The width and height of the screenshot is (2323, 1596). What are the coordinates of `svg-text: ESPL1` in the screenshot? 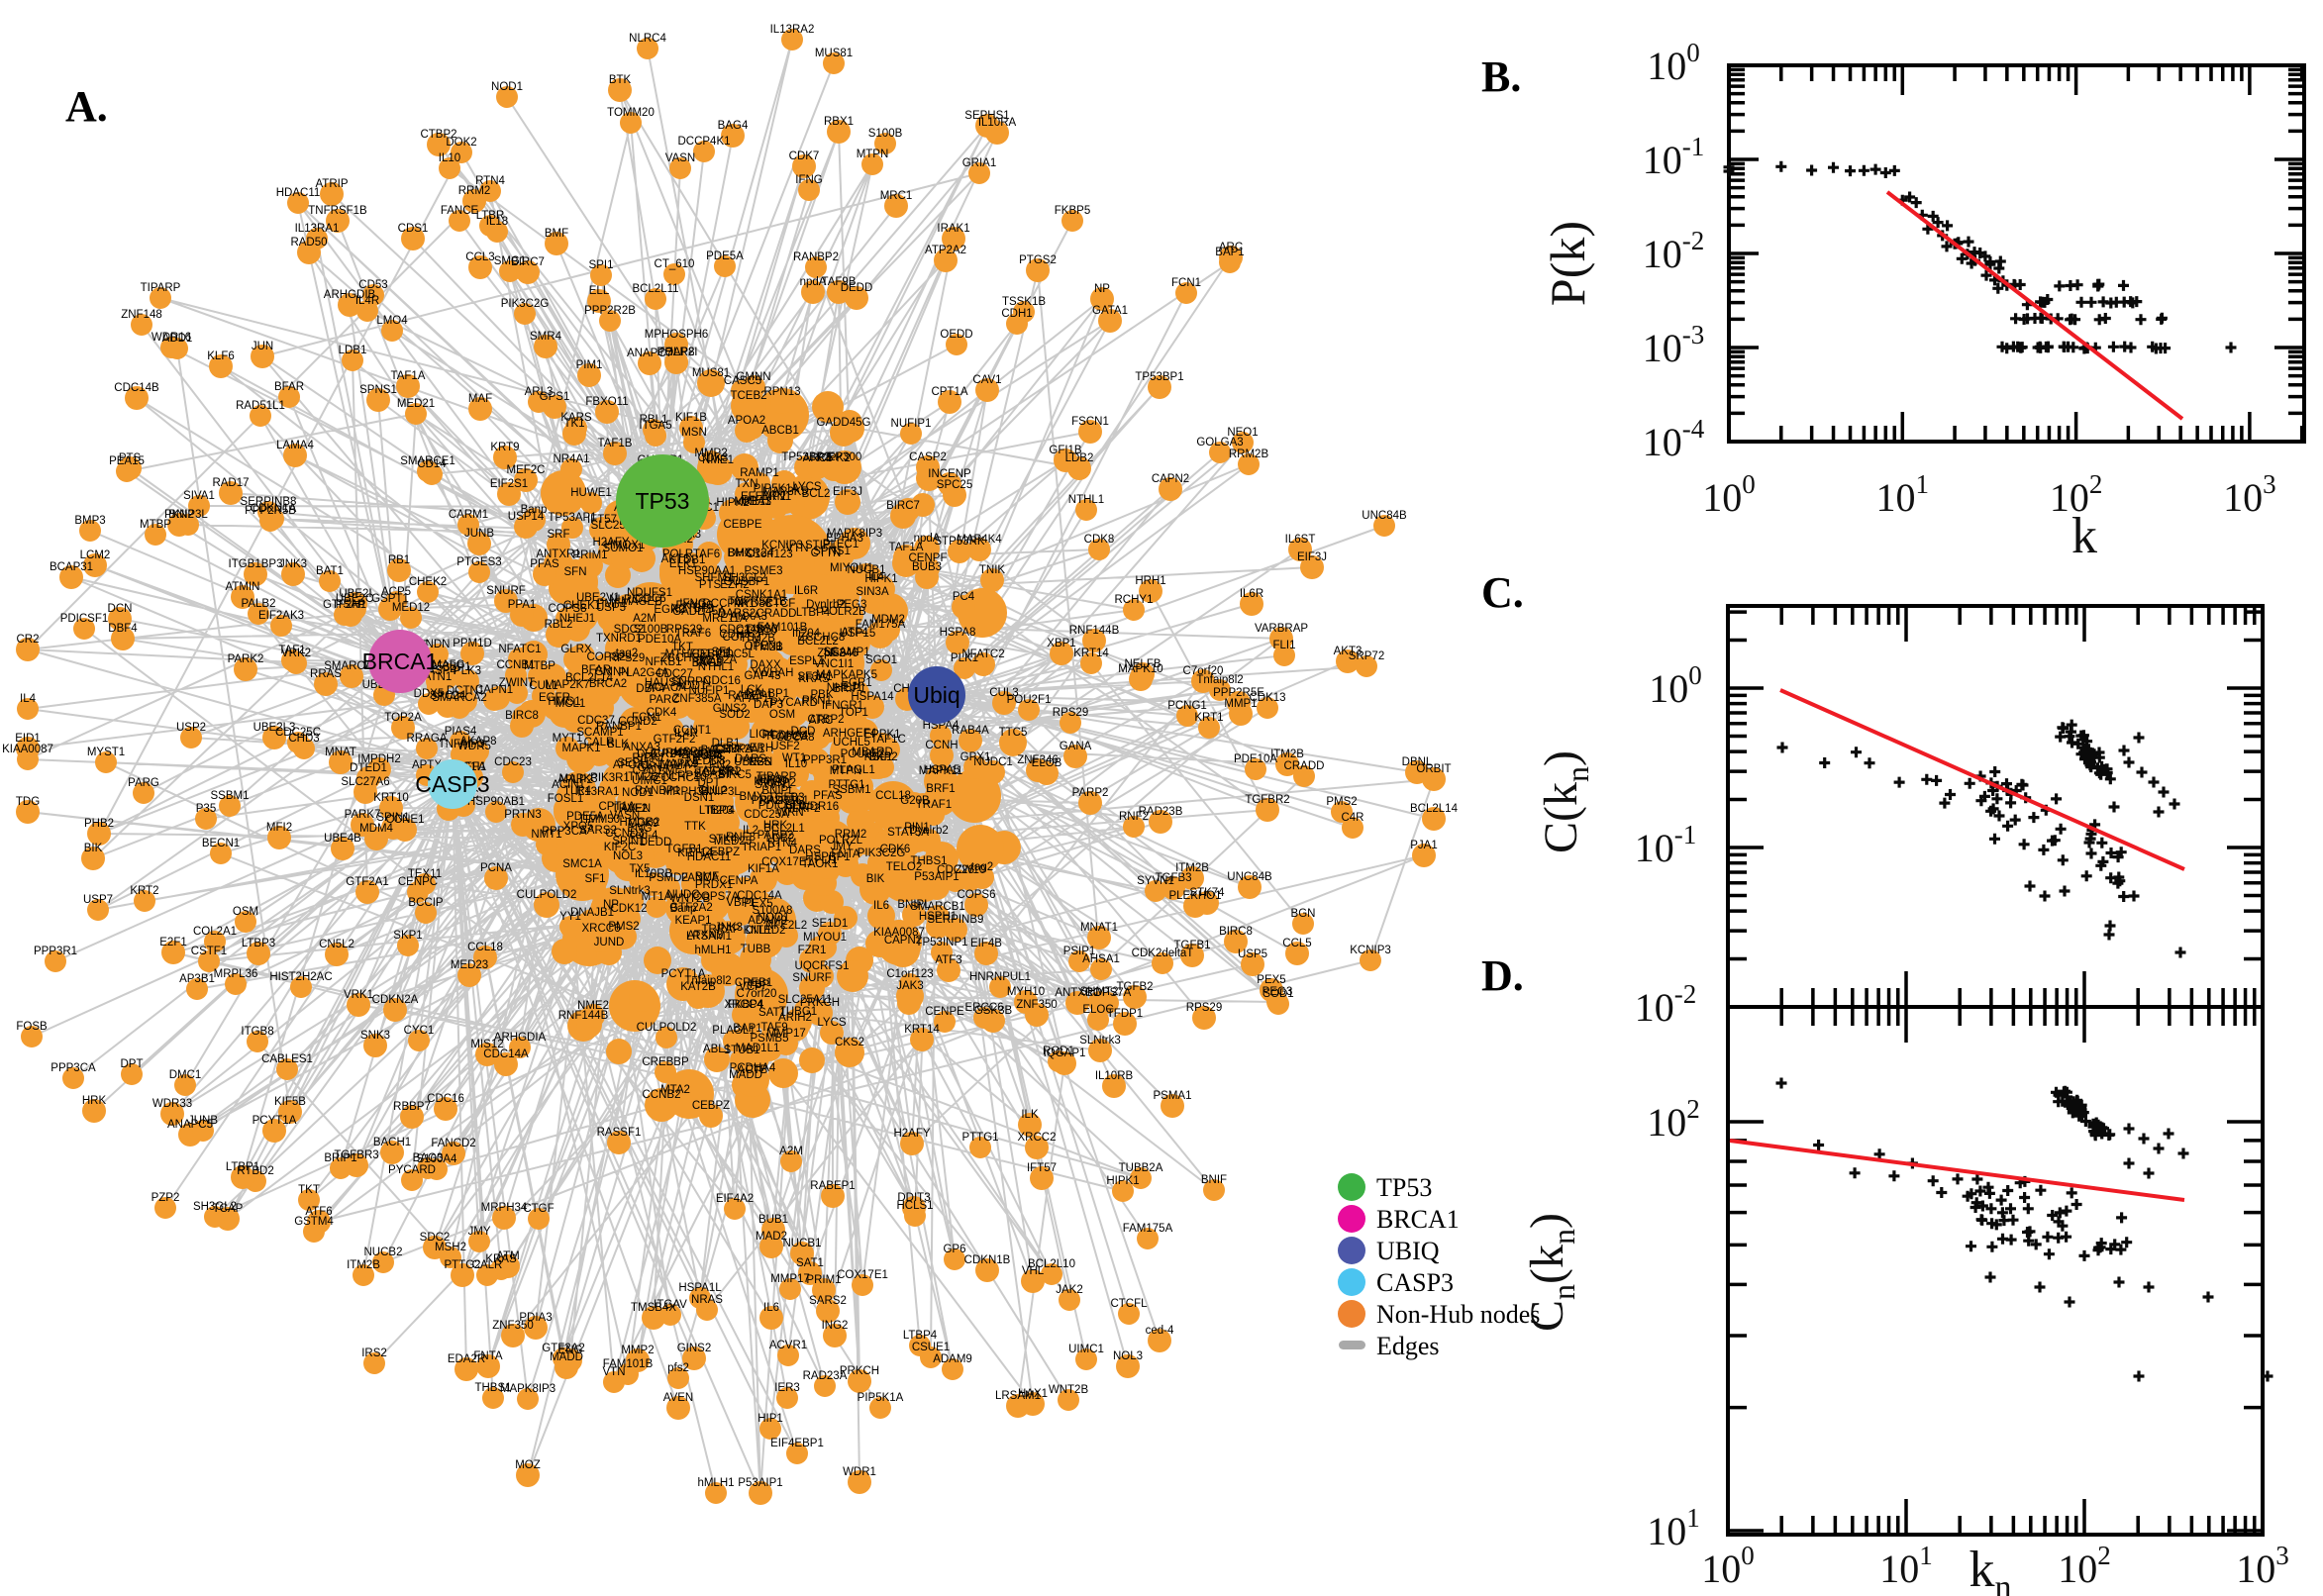 It's located at (807, 661).